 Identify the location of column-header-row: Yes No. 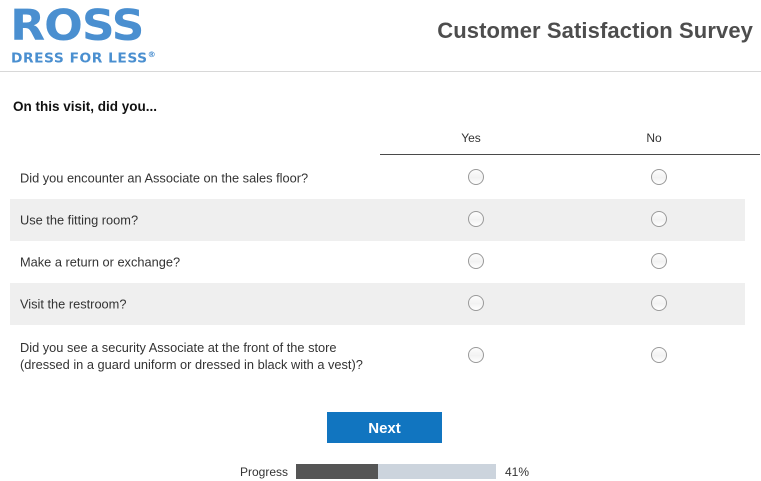
(380, 143).